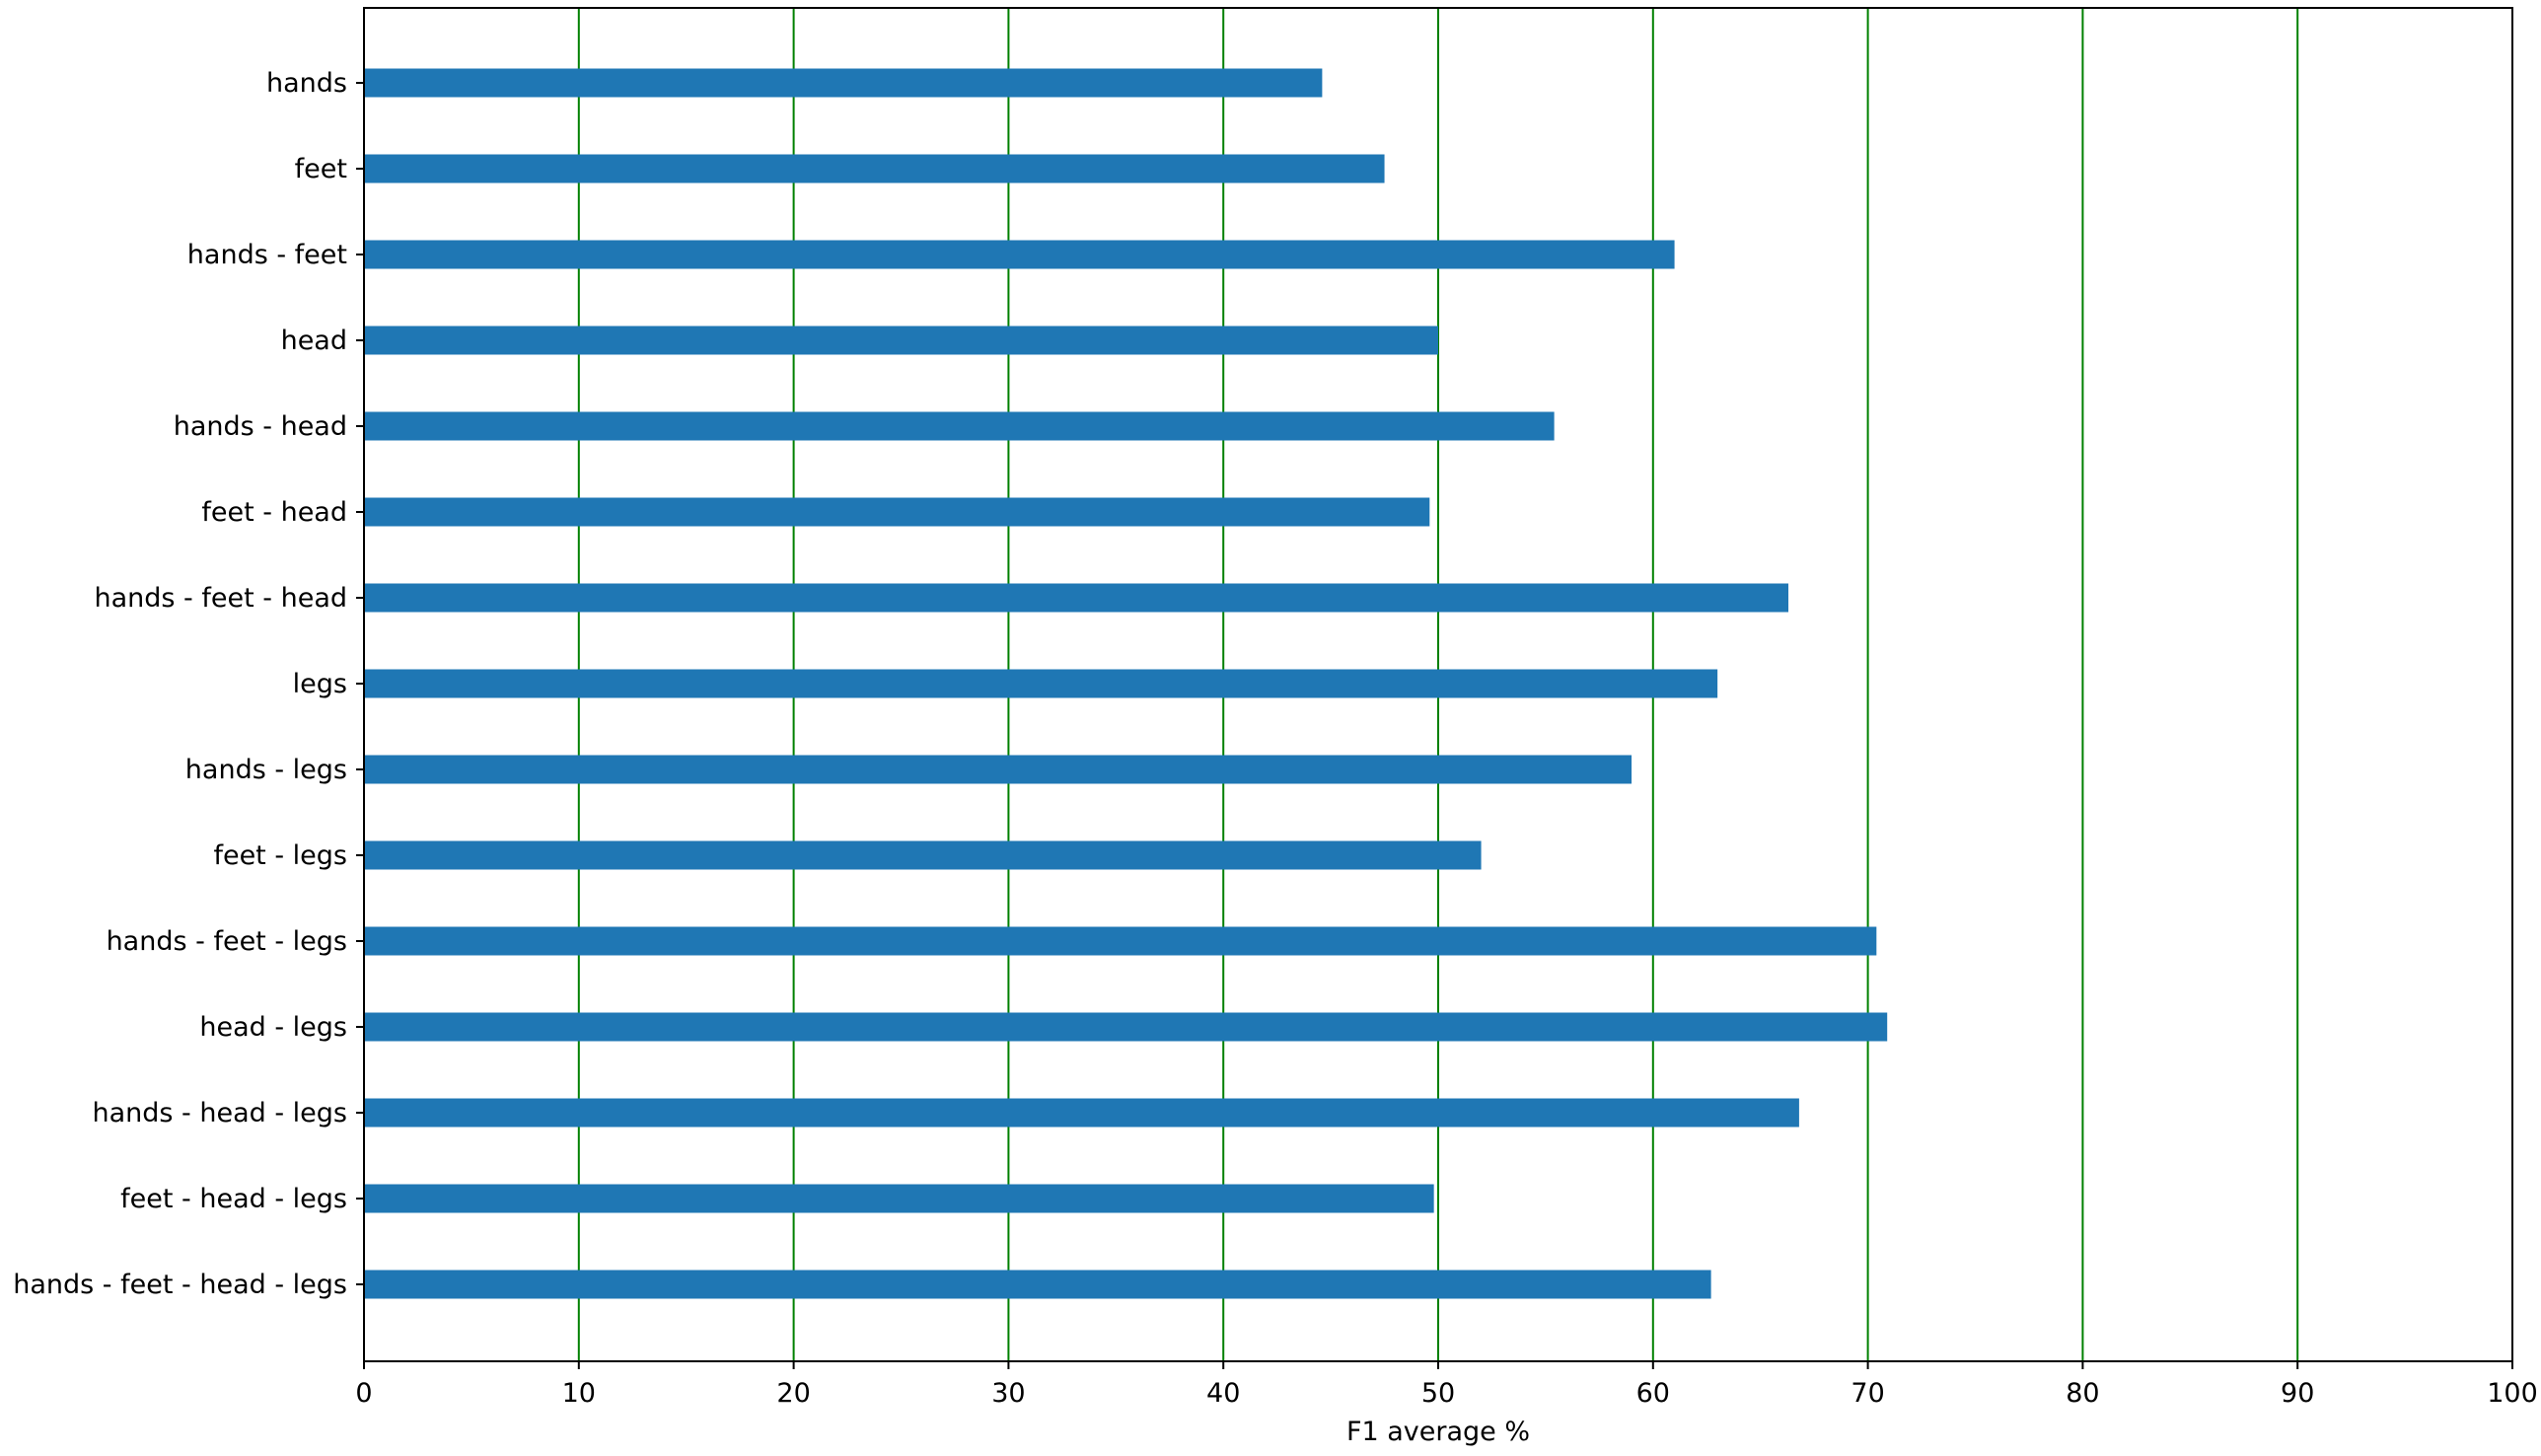 The height and width of the screenshot is (1456, 2541). What do you see at coordinates (273, 1027) in the screenshot?
I see `y-tick-label: head - legs` at bounding box center [273, 1027].